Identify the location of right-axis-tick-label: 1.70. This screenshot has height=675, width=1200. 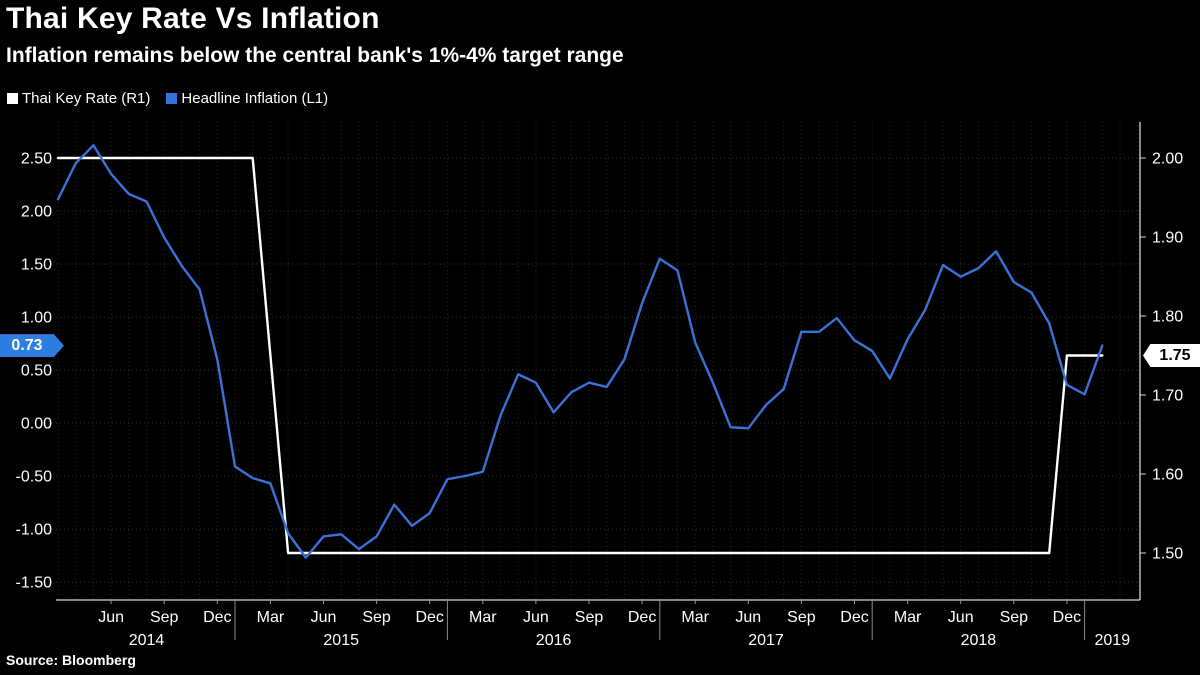
(1167, 396).